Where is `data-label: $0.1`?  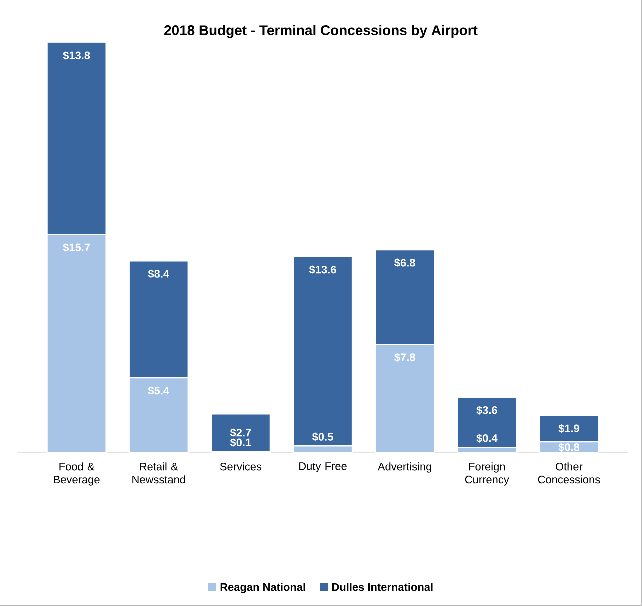 data-label: $0.1 is located at coordinates (241, 443).